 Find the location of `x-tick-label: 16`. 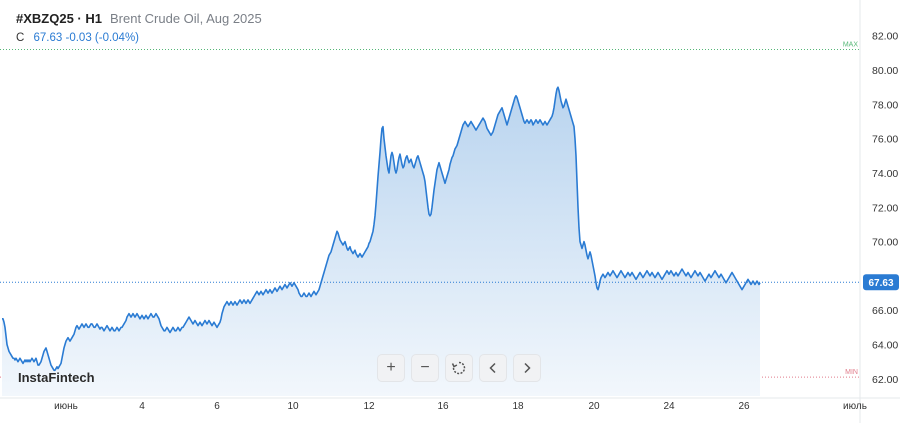

x-tick-label: 16 is located at coordinates (443, 406).